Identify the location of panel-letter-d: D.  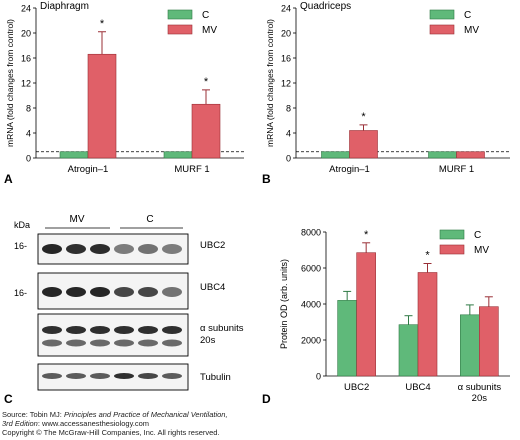
(266, 399).